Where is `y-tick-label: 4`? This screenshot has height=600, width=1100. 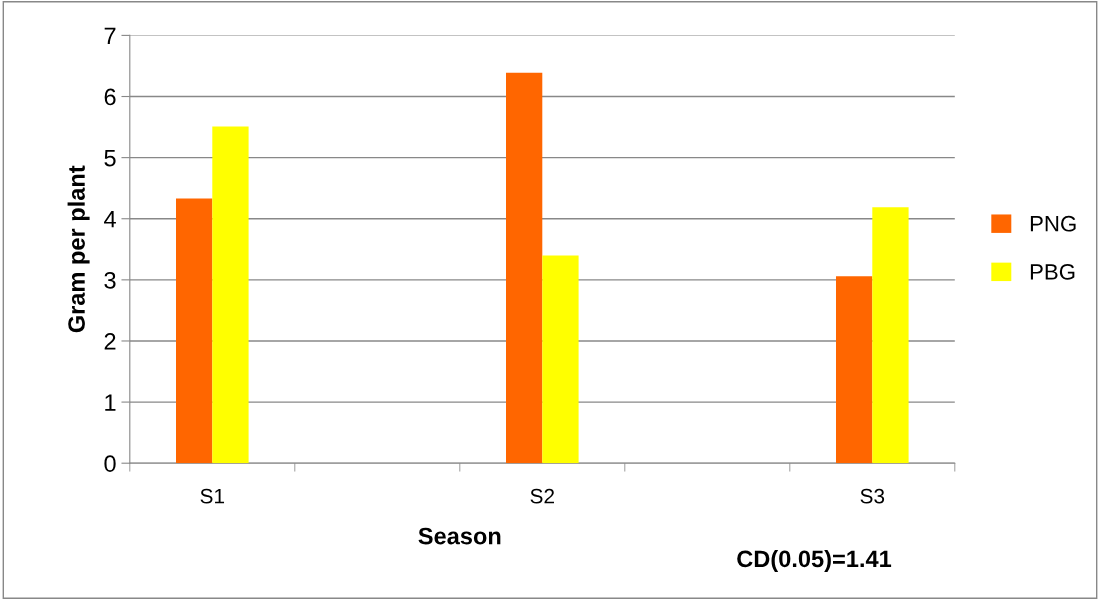
y-tick-label: 4 is located at coordinates (110, 219).